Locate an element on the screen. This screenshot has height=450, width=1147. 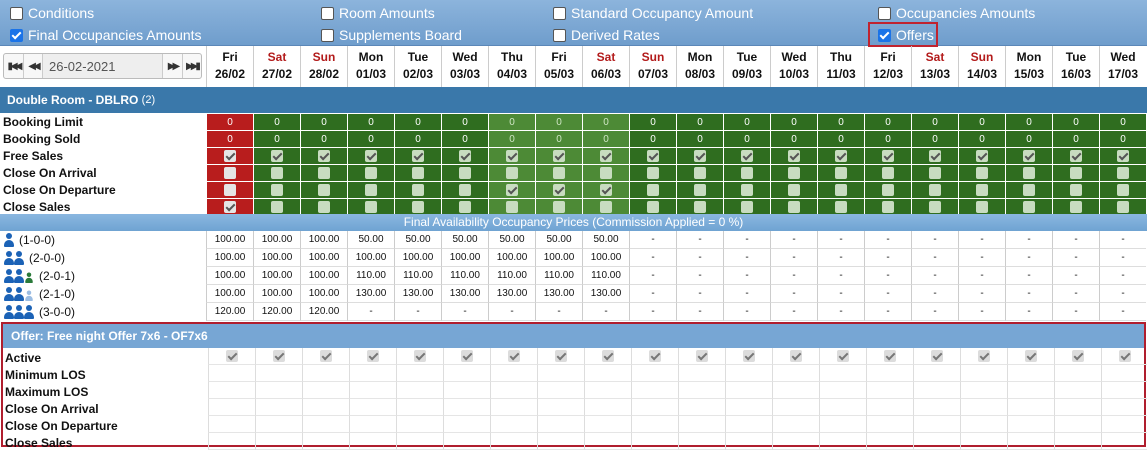
date-input: 26-02-2021 is located at coordinates (102, 66).